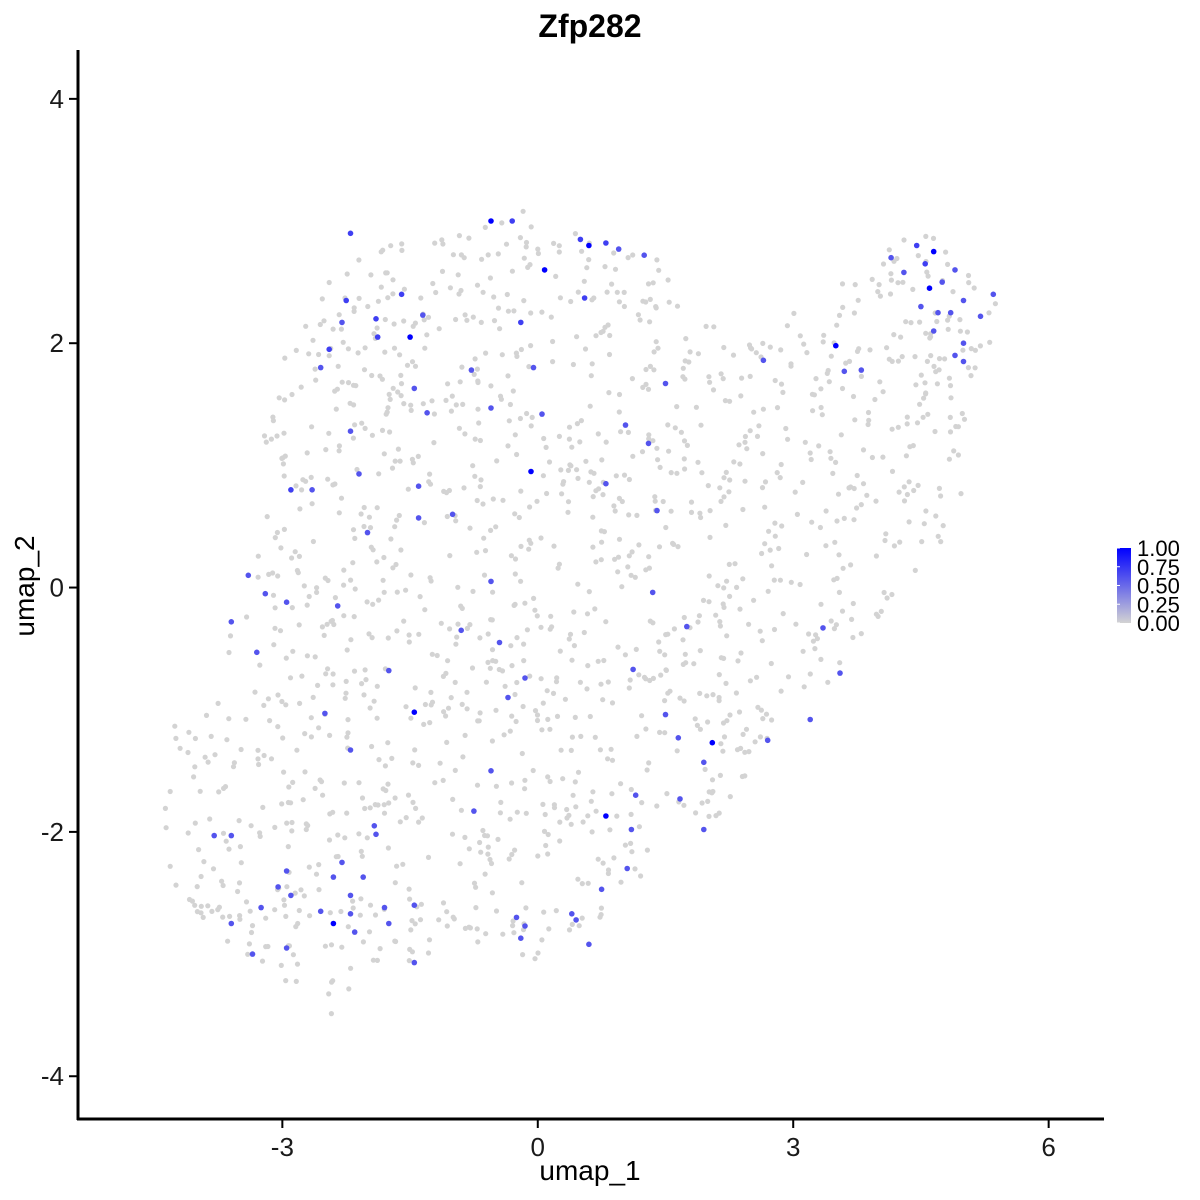 The image size is (1200, 1200). I want to click on y-axis-title: umap_2, so click(24, 585).